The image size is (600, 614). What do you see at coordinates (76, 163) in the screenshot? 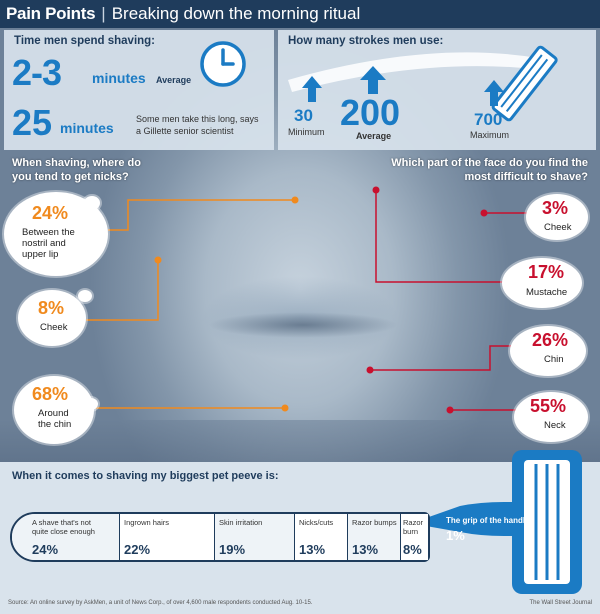
I see `nicks-question-line-1: When shaving, where do` at bounding box center [76, 163].